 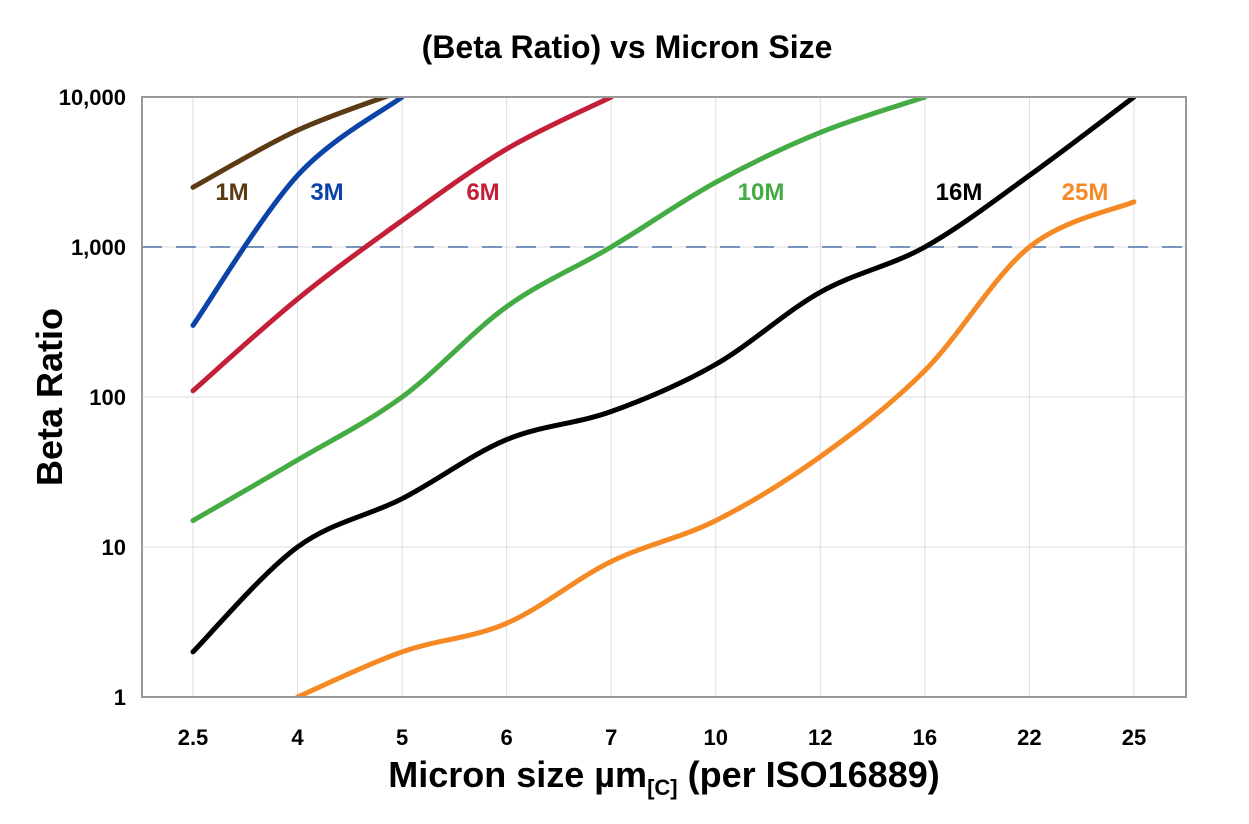 I want to click on y-axis-label: Beta Ratio, so click(x=49, y=397).